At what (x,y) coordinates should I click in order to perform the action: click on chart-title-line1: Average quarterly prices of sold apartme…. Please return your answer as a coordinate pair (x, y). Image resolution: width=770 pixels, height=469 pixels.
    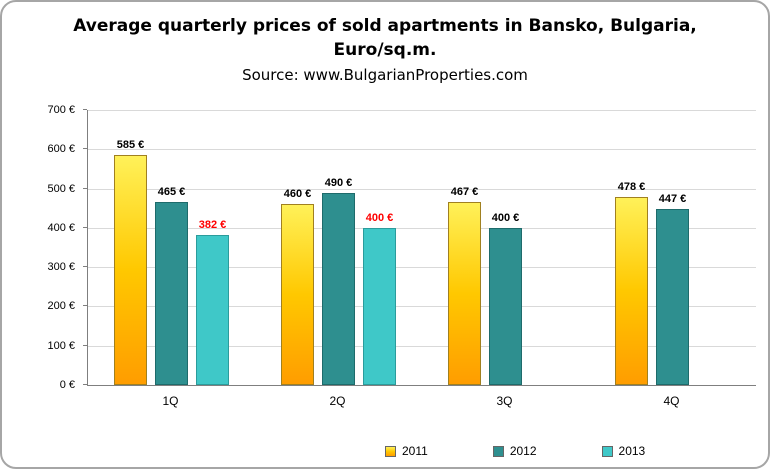
    Looking at the image, I should click on (385, 26).